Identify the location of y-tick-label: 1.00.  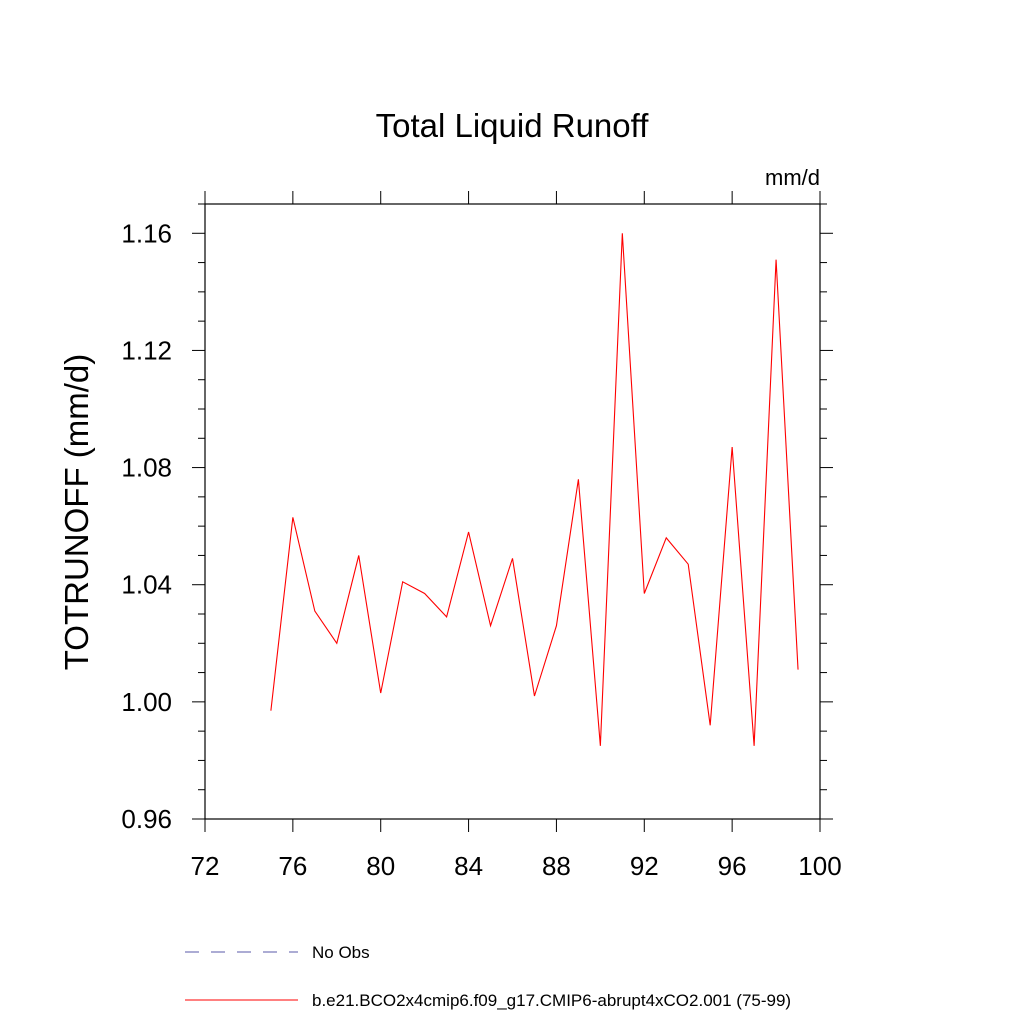
(146, 702).